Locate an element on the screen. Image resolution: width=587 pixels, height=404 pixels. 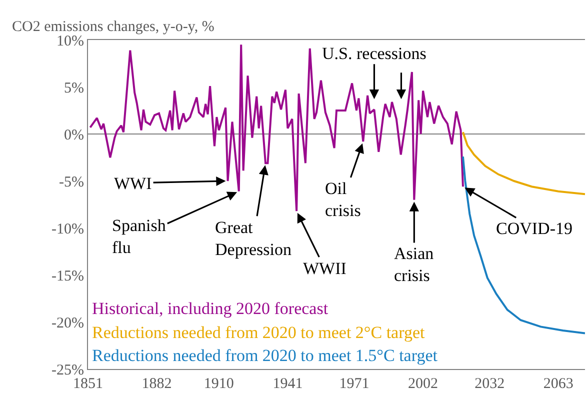
annotation: Spanish flu is located at coordinates (139, 237).